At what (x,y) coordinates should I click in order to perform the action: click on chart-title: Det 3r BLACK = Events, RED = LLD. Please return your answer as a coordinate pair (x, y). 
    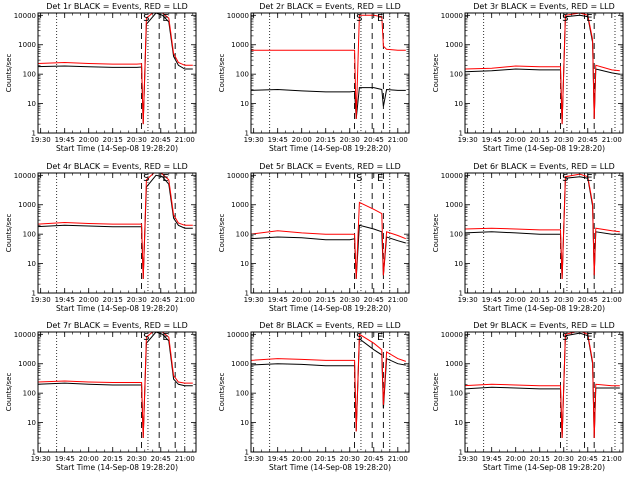
    Looking at the image, I should click on (544, 6).